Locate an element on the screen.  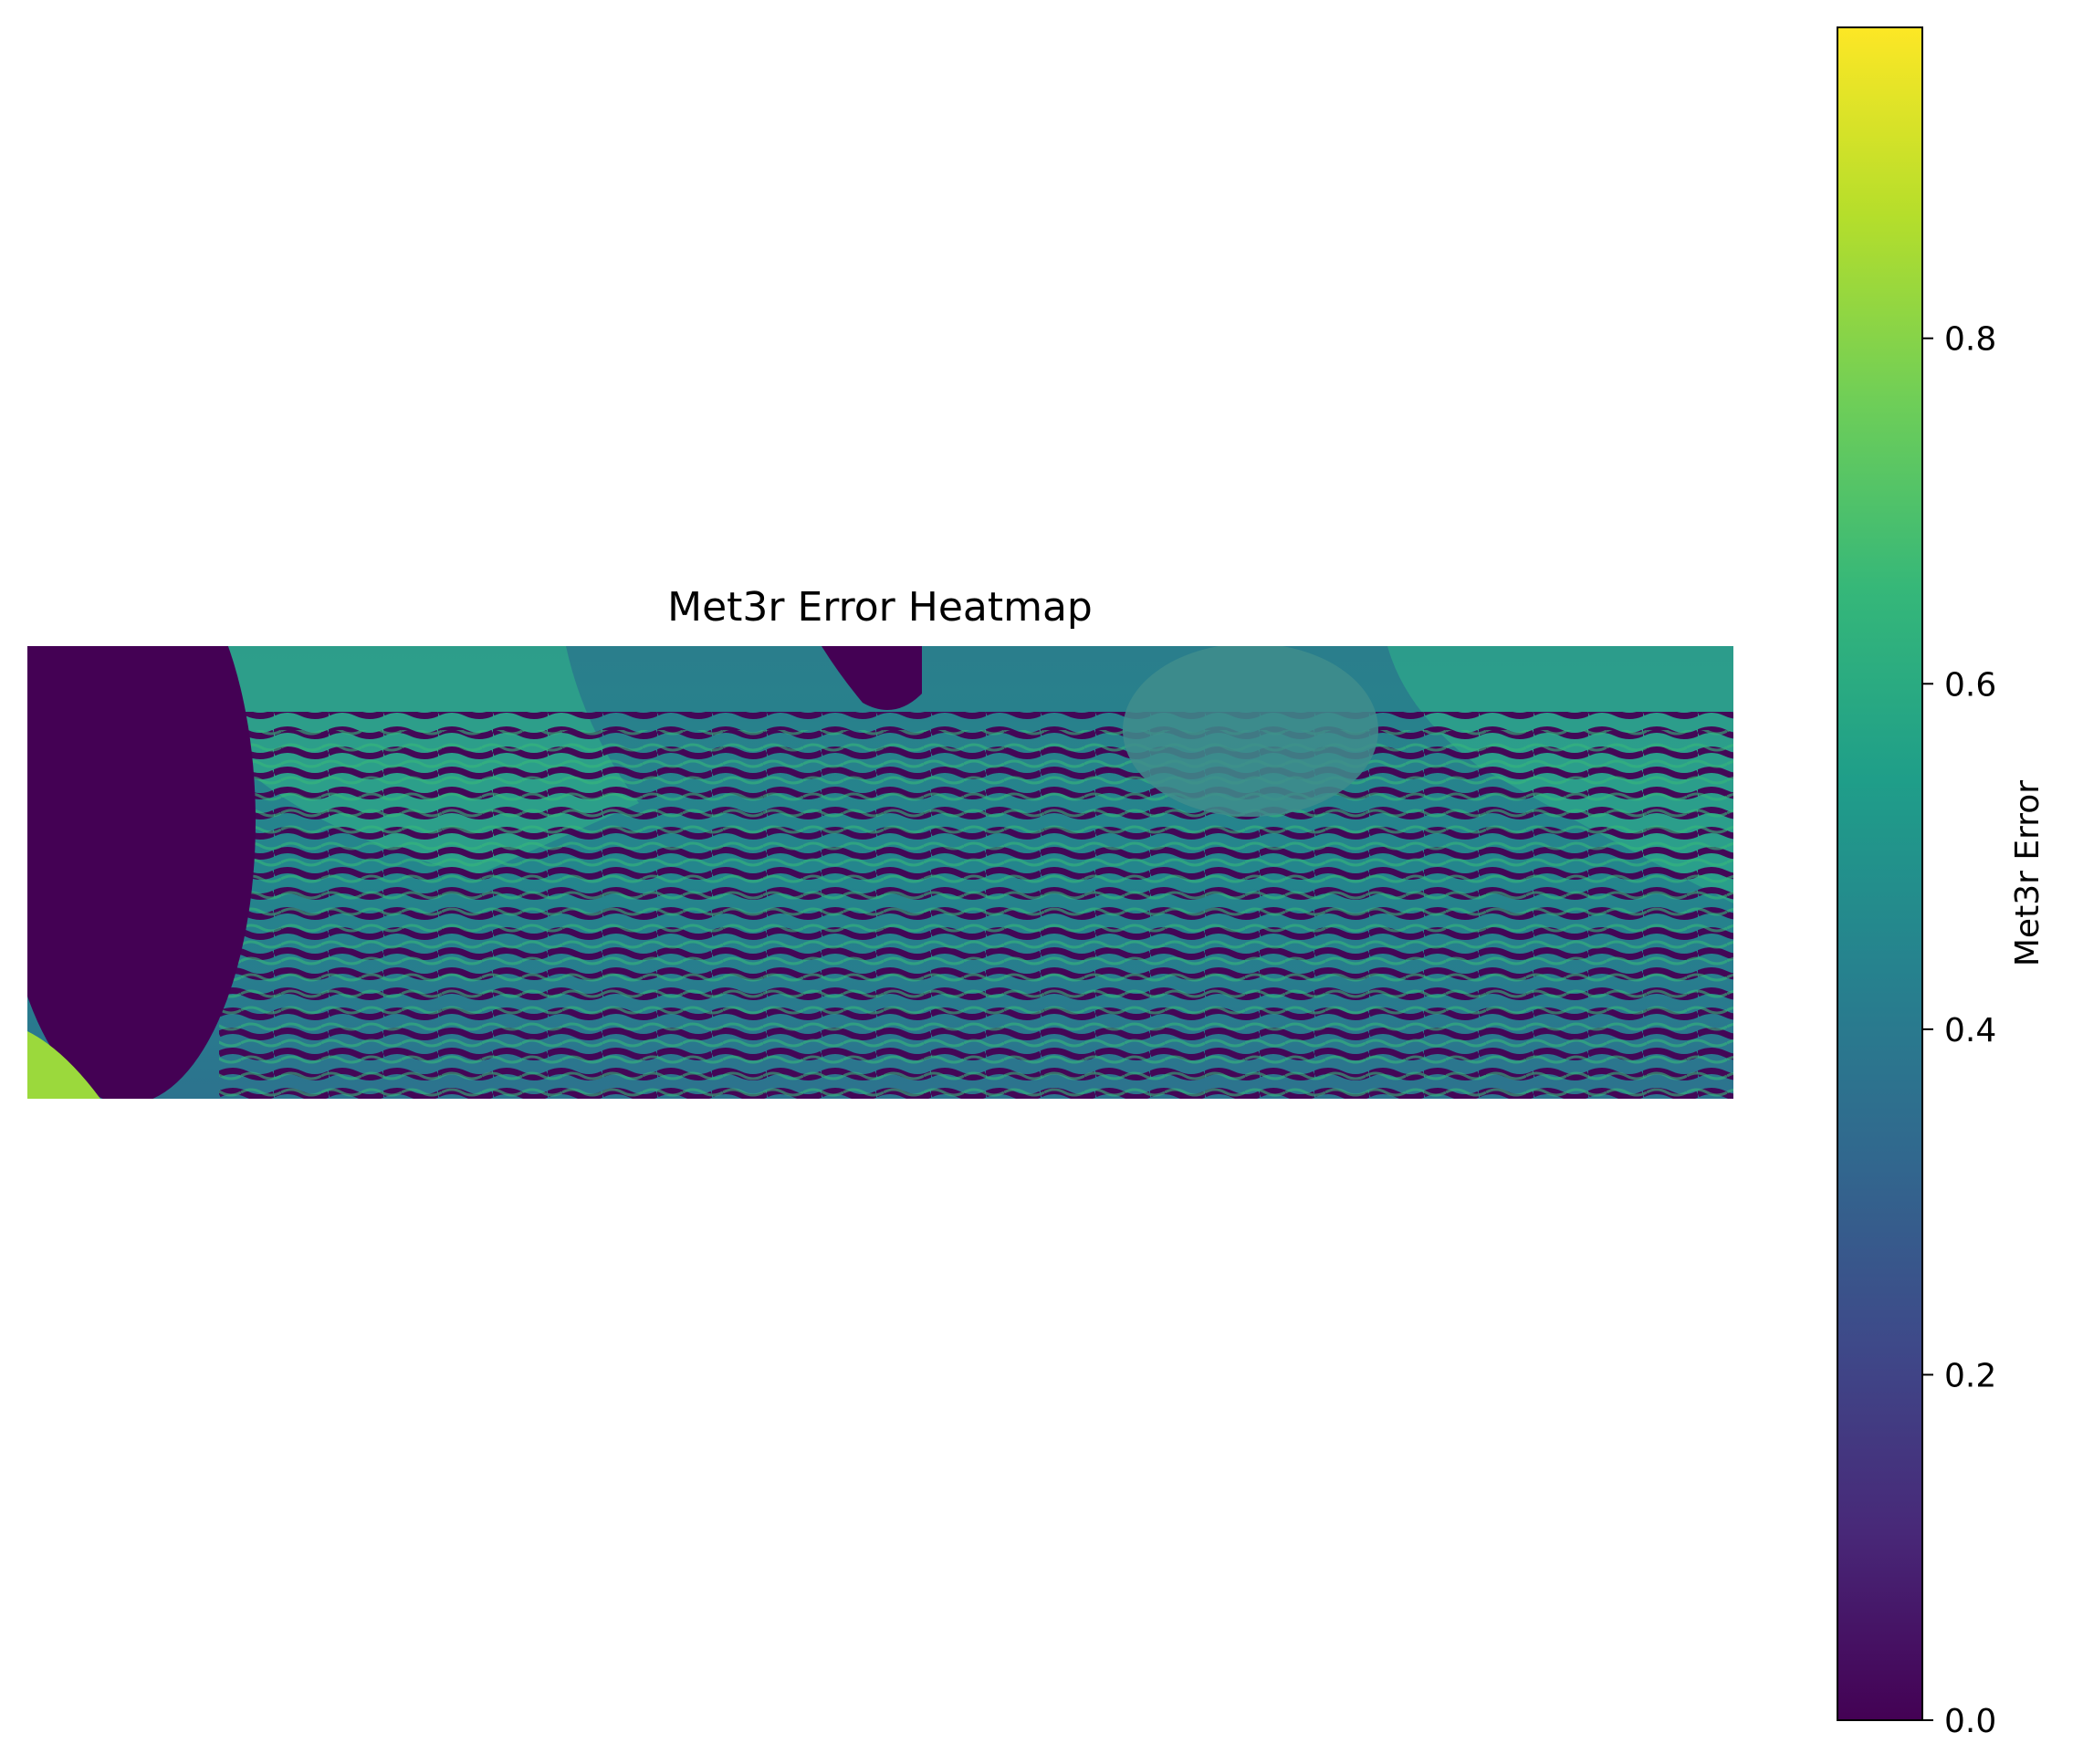
colorbar-tick-label: 0.2 is located at coordinates (1970, 1375).